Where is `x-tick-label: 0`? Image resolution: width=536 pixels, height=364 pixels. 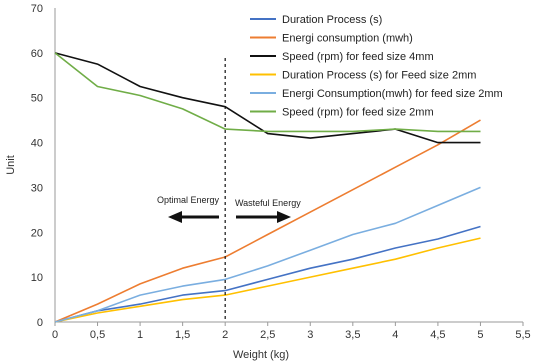
x-tick-label: 0 is located at coordinates (55, 335).